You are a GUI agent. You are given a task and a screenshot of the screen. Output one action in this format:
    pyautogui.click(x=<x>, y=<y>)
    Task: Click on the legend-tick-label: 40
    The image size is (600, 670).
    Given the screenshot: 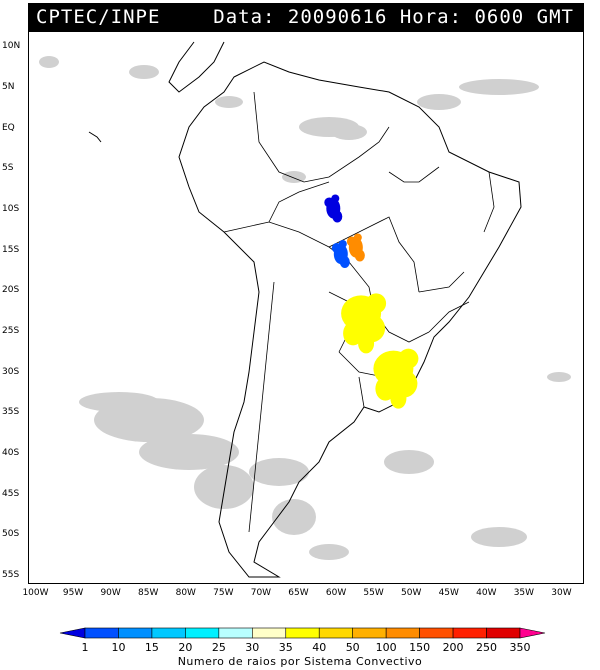 What is the action you would take?
    pyautogui.click(x=319, y=647)
    